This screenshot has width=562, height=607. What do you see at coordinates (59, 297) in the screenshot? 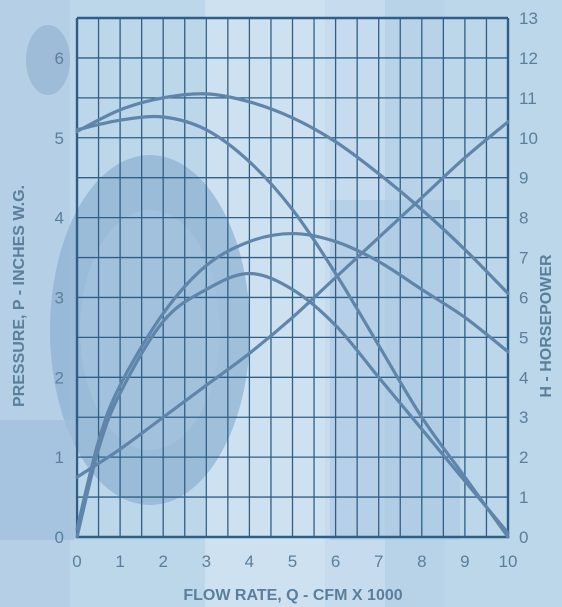
I see `y-tick-label: 3` at bounding box center [59, 297].